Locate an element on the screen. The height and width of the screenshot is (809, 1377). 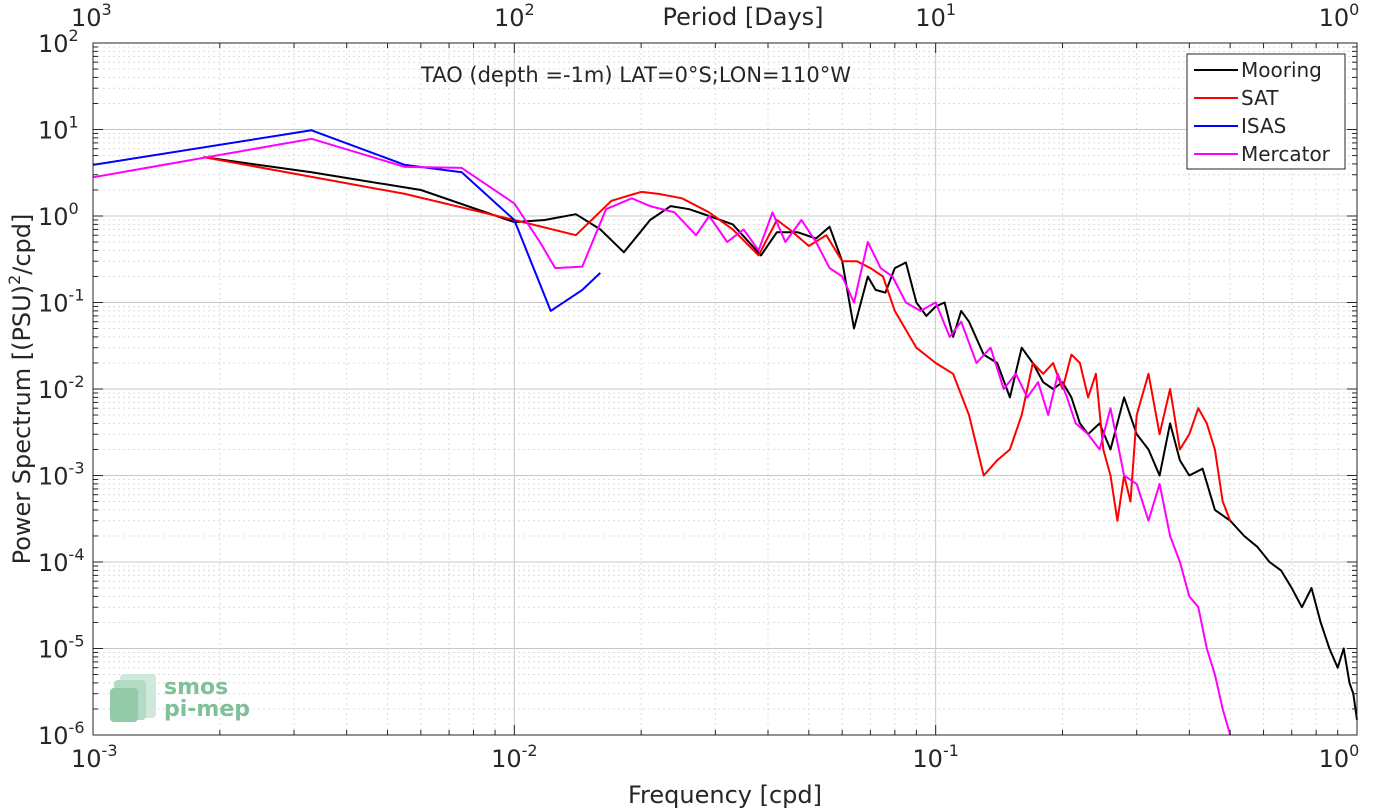
x-axis-label: Frequency [cpd] is located at coordinates (725, 795).